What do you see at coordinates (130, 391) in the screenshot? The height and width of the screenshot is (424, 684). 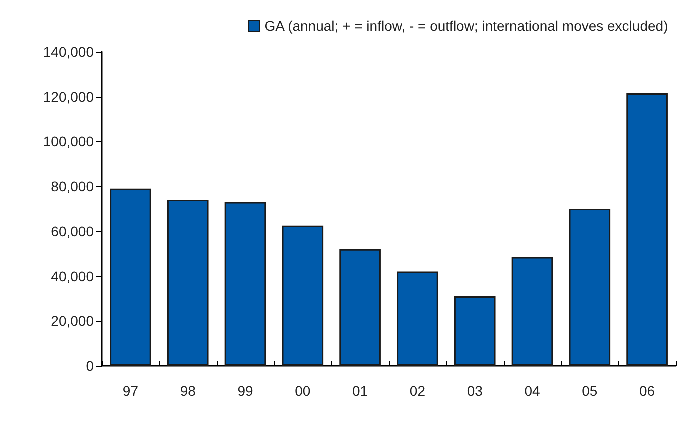 I see `x-tick-label: 97` at bounding box center [130, 391].